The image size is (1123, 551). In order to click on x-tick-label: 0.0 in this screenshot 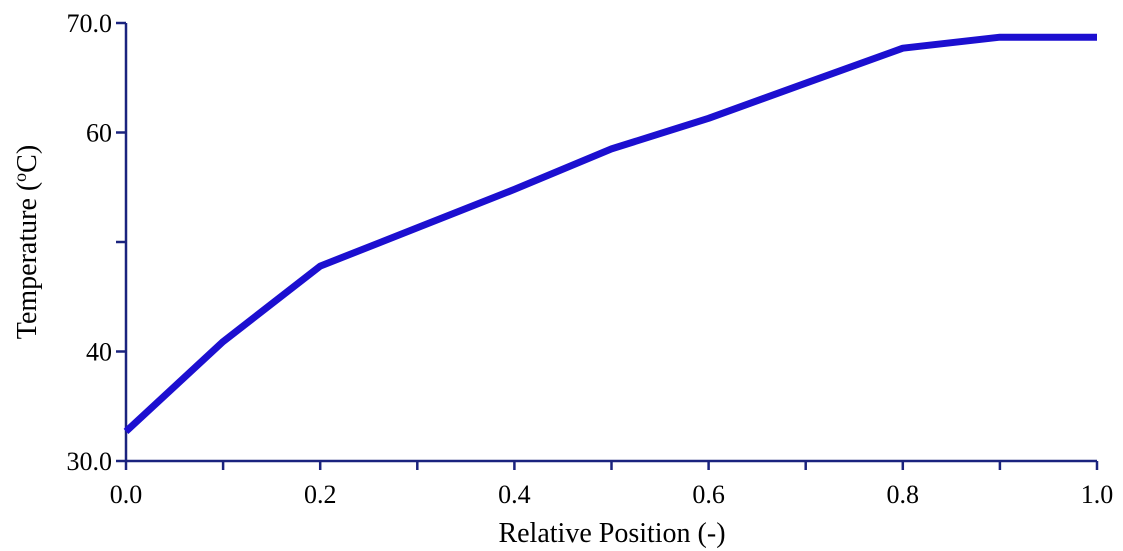, I will do `click(126, 494)`.